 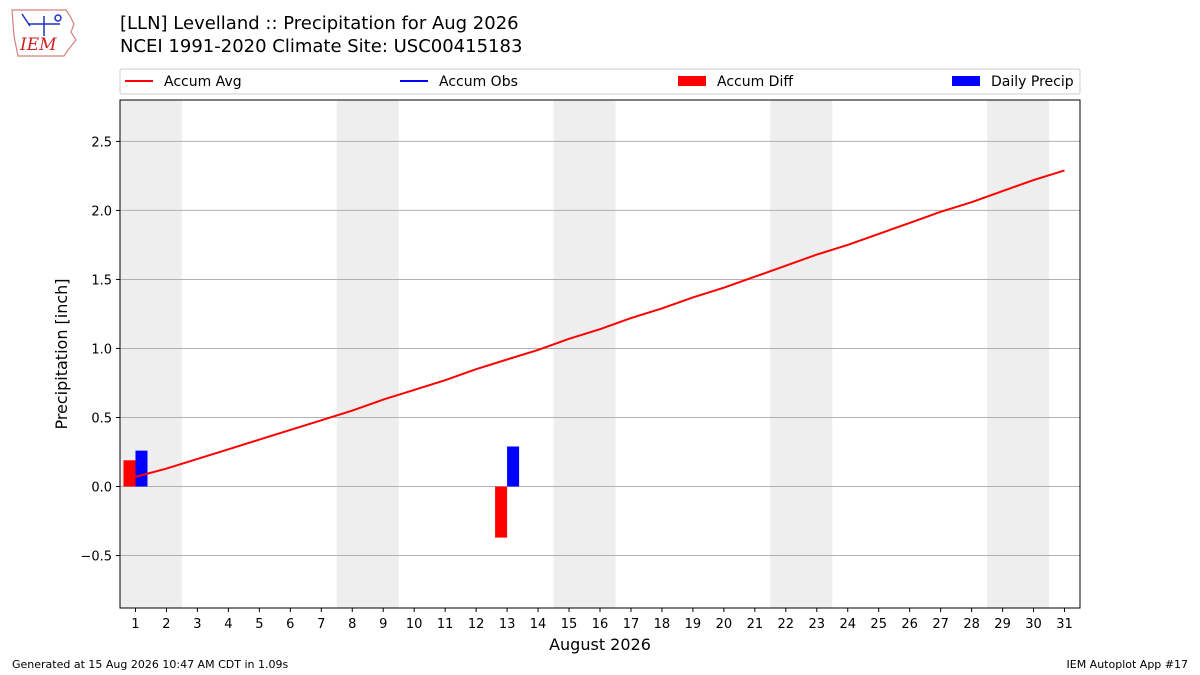 What do you see at coordinates (259, 624) in the screenshot?
I see `x-tick-label: 5` at bounding box center [259, 624].